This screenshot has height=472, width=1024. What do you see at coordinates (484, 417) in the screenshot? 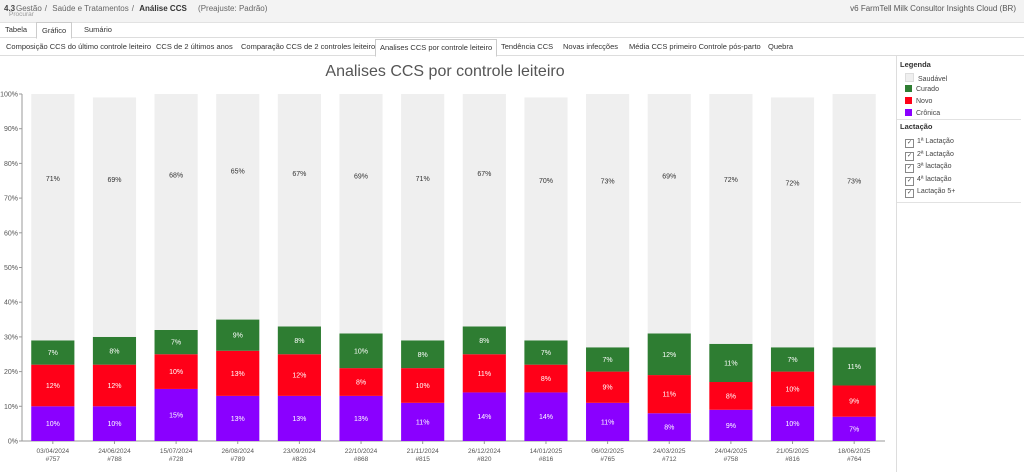
I see `data-label: 14%` at bounding box center [484, 417].